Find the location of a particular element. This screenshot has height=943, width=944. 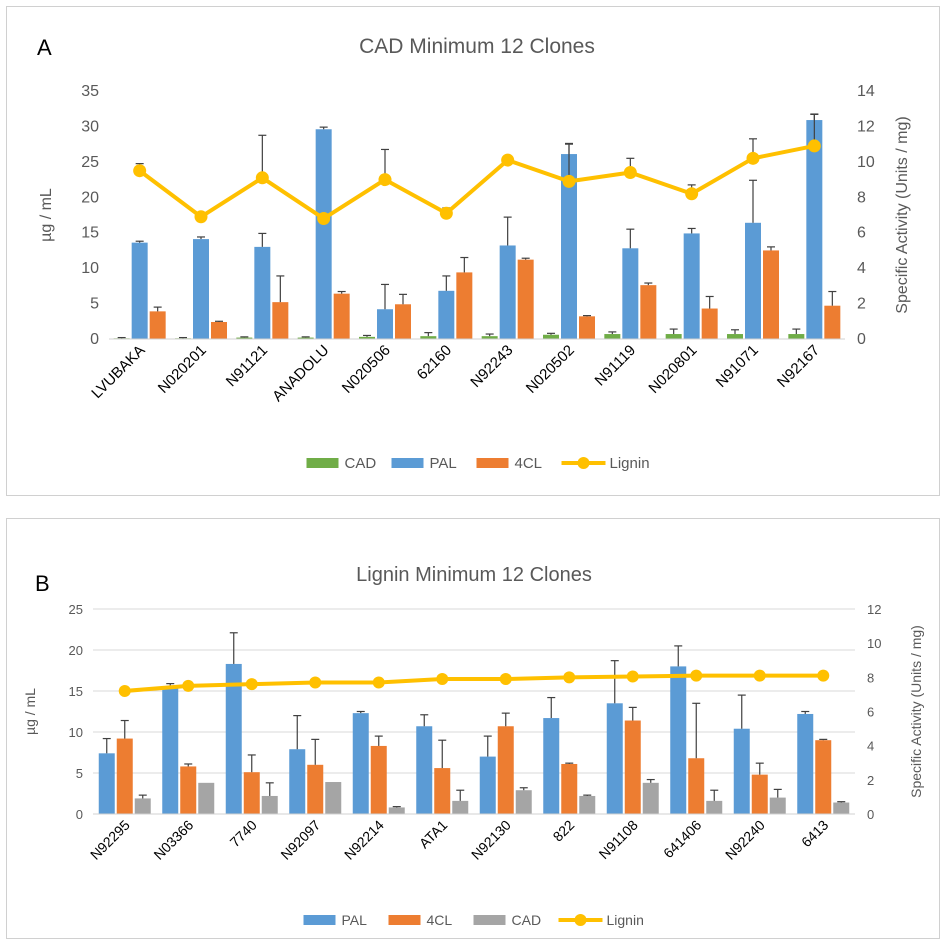

y2-tick-label: 6 is located at coordinates (861, 233).